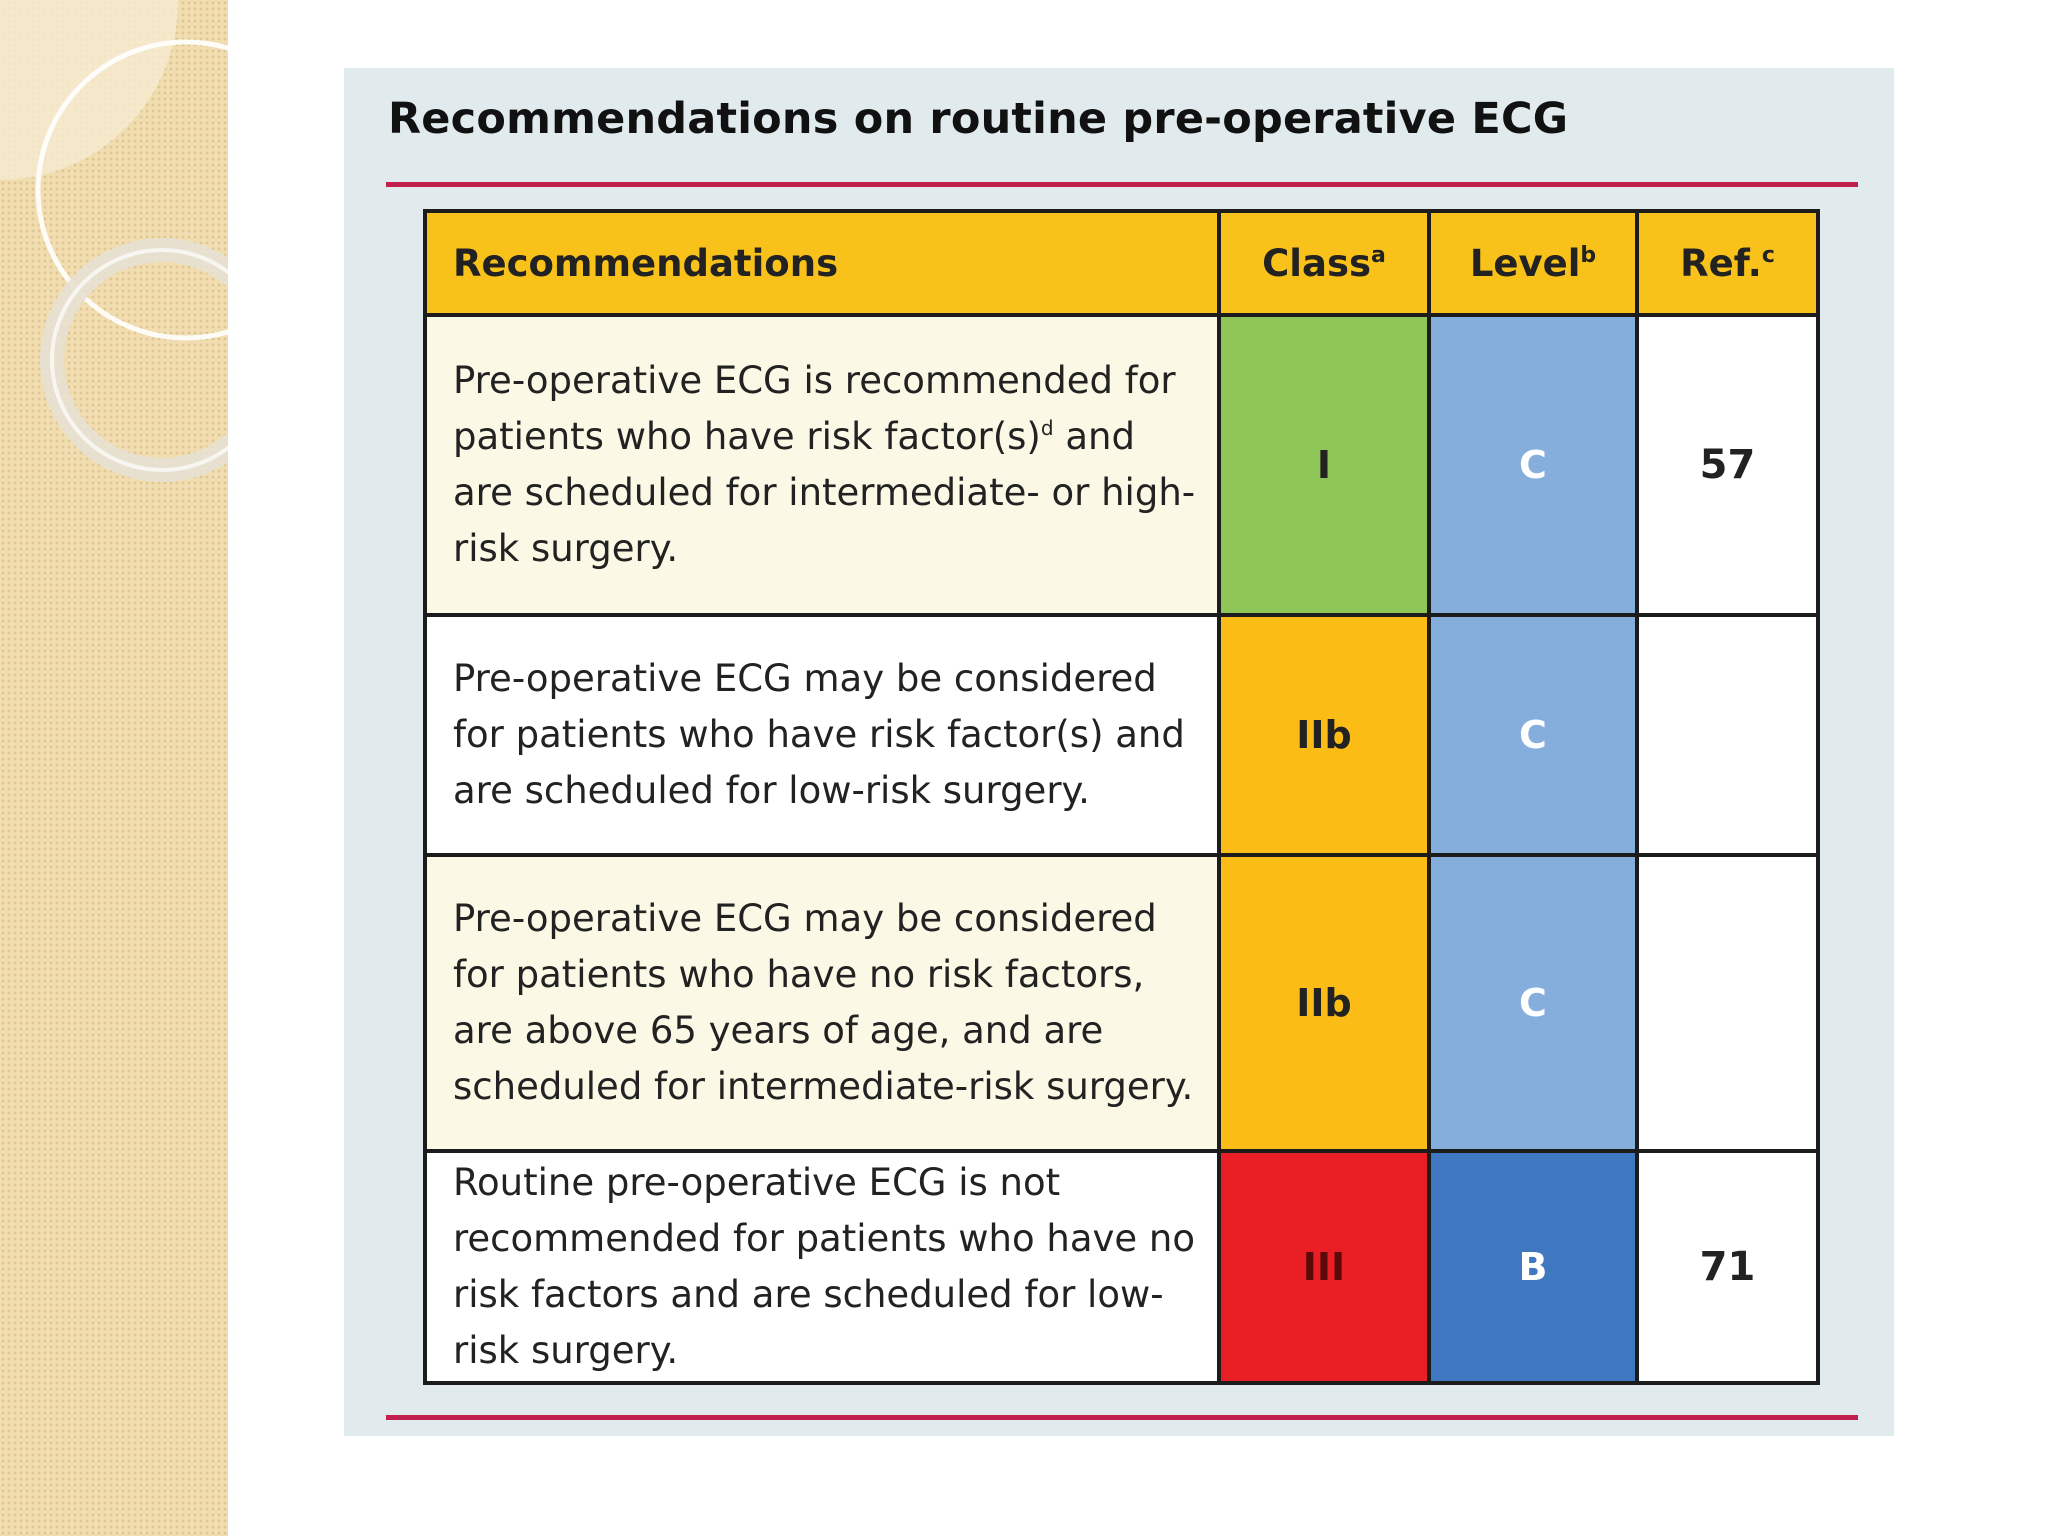 This screenshot has width=2048, height=1536. Describe the element at coordinates (1122, 184) in the screenshot. I see `top-rule` at that location.